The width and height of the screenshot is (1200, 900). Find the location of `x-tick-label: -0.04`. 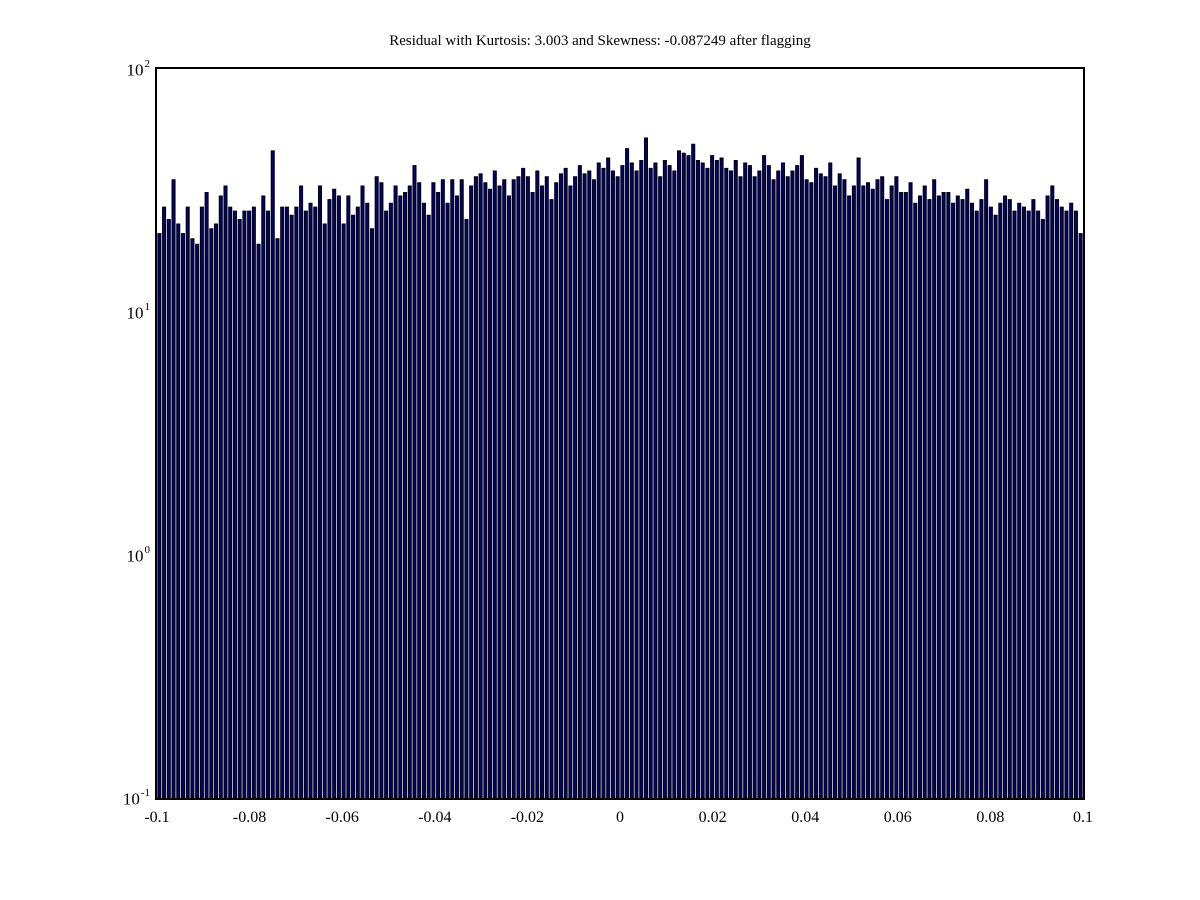

x-tick-label: -0.04 is located at coordinates (435, 817).